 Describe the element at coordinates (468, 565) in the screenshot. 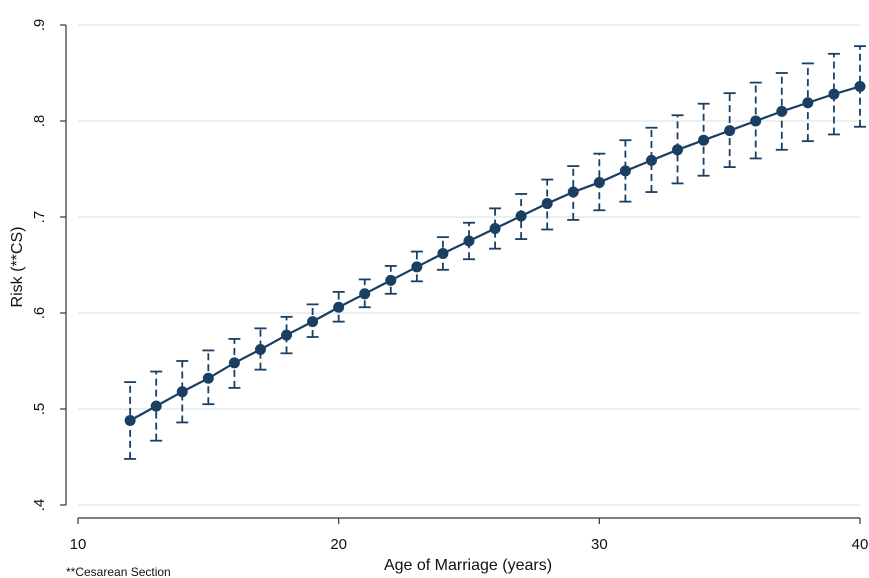

I see `x-axis-title: Age of Marriage (years)` at that location.